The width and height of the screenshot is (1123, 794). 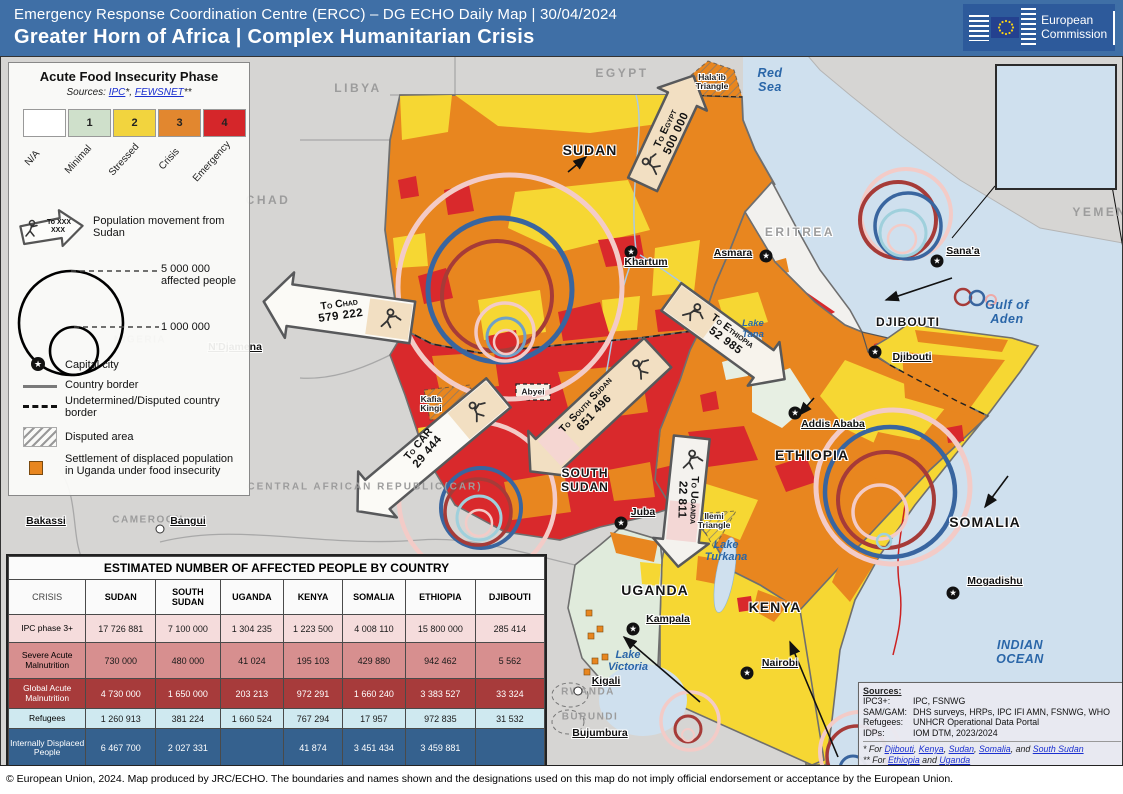 I want to click on label-gulf-of-aden: Gulf of Aden, so click(x=1007, y=312).